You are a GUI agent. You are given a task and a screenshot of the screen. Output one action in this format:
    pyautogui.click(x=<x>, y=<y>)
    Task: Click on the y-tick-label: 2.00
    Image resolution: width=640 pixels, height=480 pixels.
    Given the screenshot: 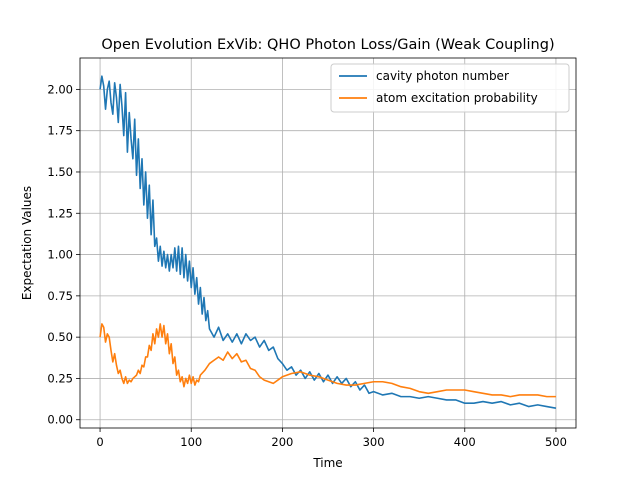 What is the action you would take?
    pyautogui.click(x=60, y=89)
    